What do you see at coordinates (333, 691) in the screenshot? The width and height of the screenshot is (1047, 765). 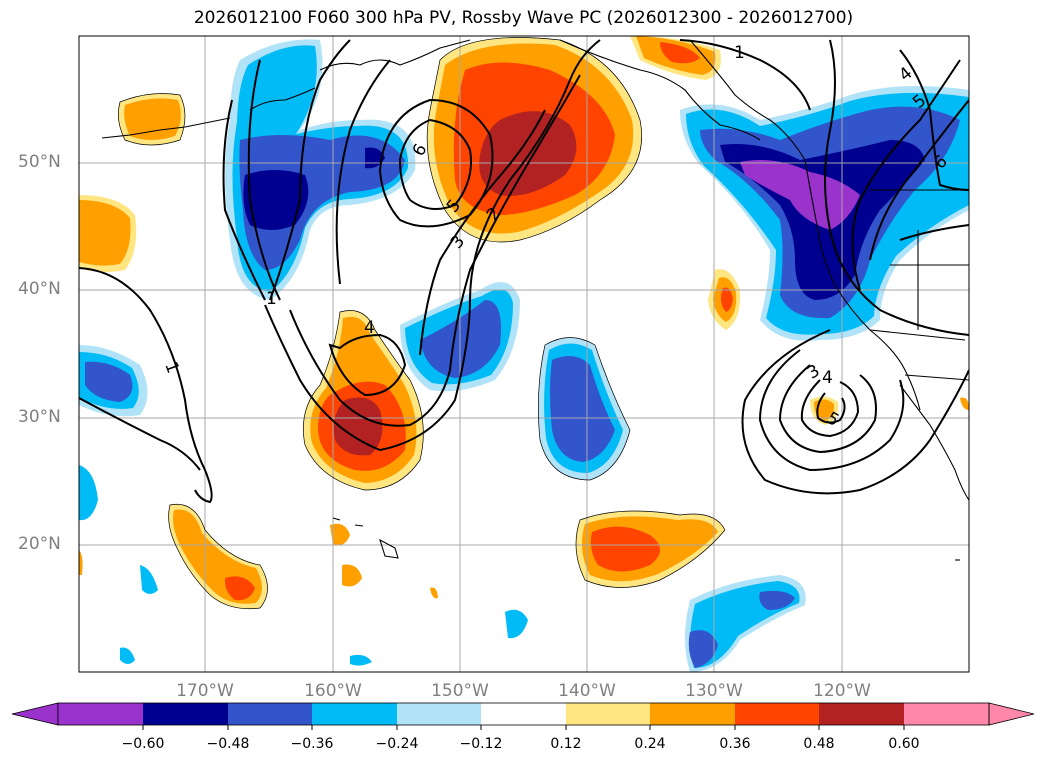 I see `longitude-label: 160°W` at bounding box center [333, 691].